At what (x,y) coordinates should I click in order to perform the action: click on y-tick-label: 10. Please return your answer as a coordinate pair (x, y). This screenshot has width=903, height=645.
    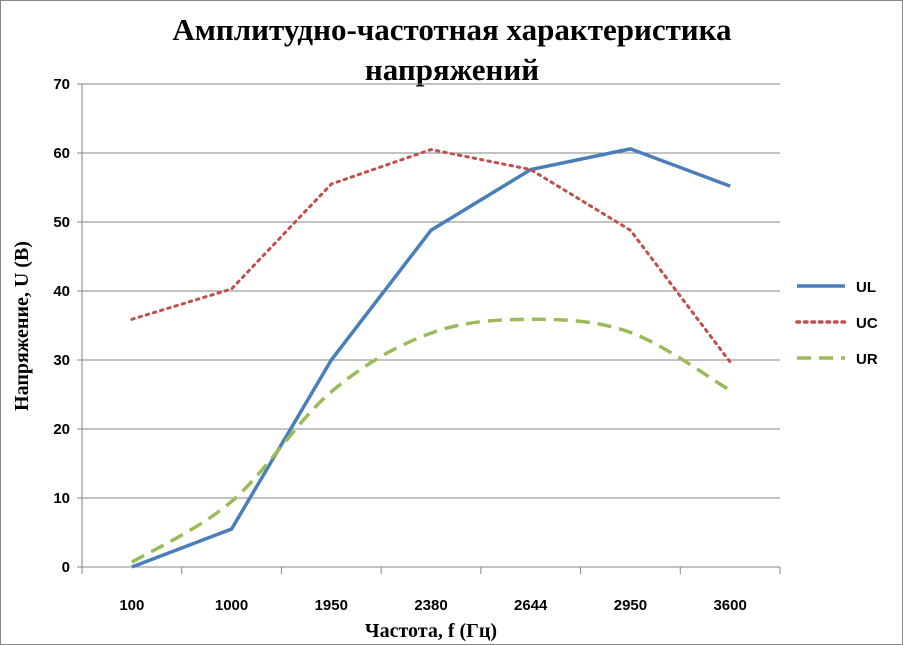
    Looking at the image, I should click on (61, 498).